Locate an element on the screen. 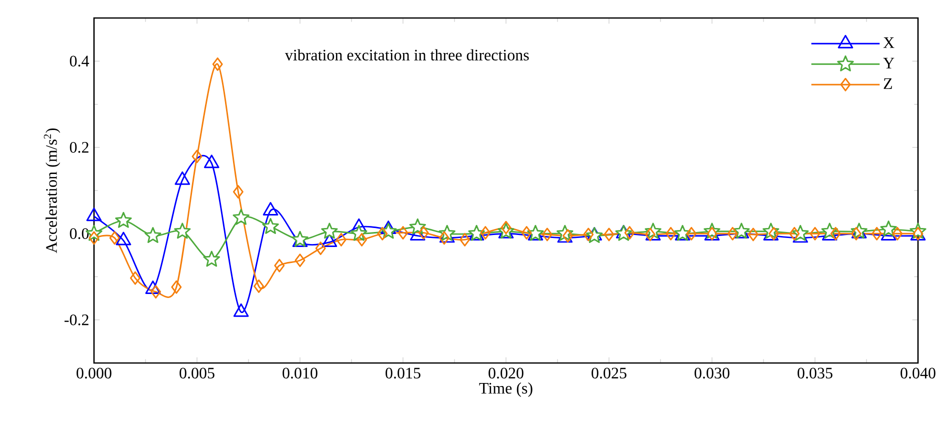  x-tick-label: 0.015 is located at coordinates (403, 373).